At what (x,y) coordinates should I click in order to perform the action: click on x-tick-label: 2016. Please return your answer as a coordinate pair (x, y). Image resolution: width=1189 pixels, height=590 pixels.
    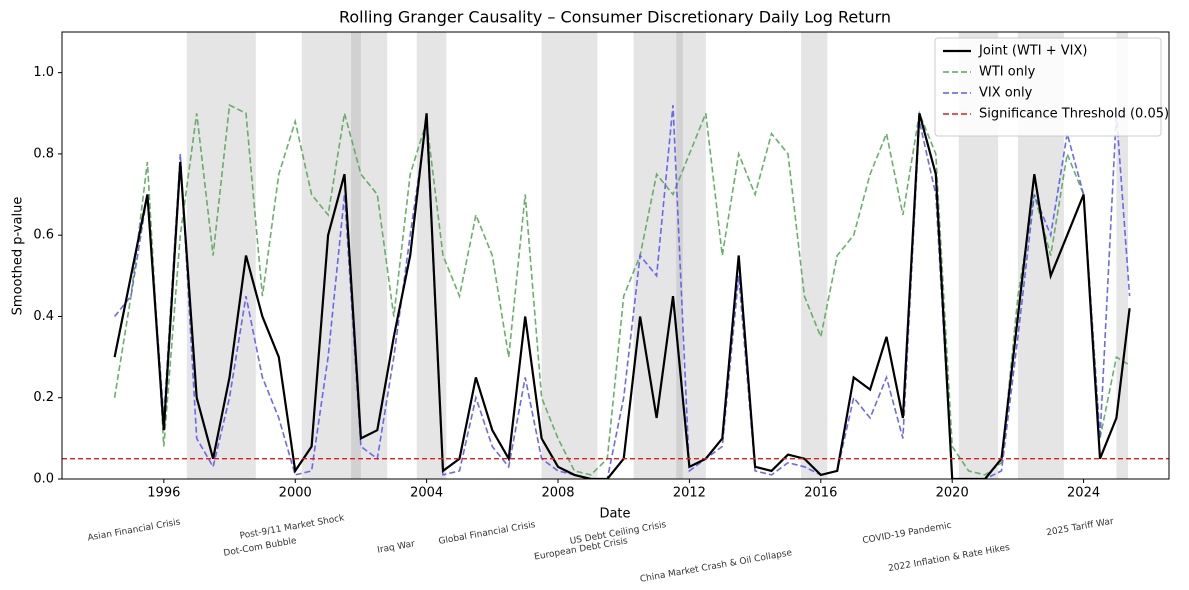
    Looking at the image, I should click on (820, 493).